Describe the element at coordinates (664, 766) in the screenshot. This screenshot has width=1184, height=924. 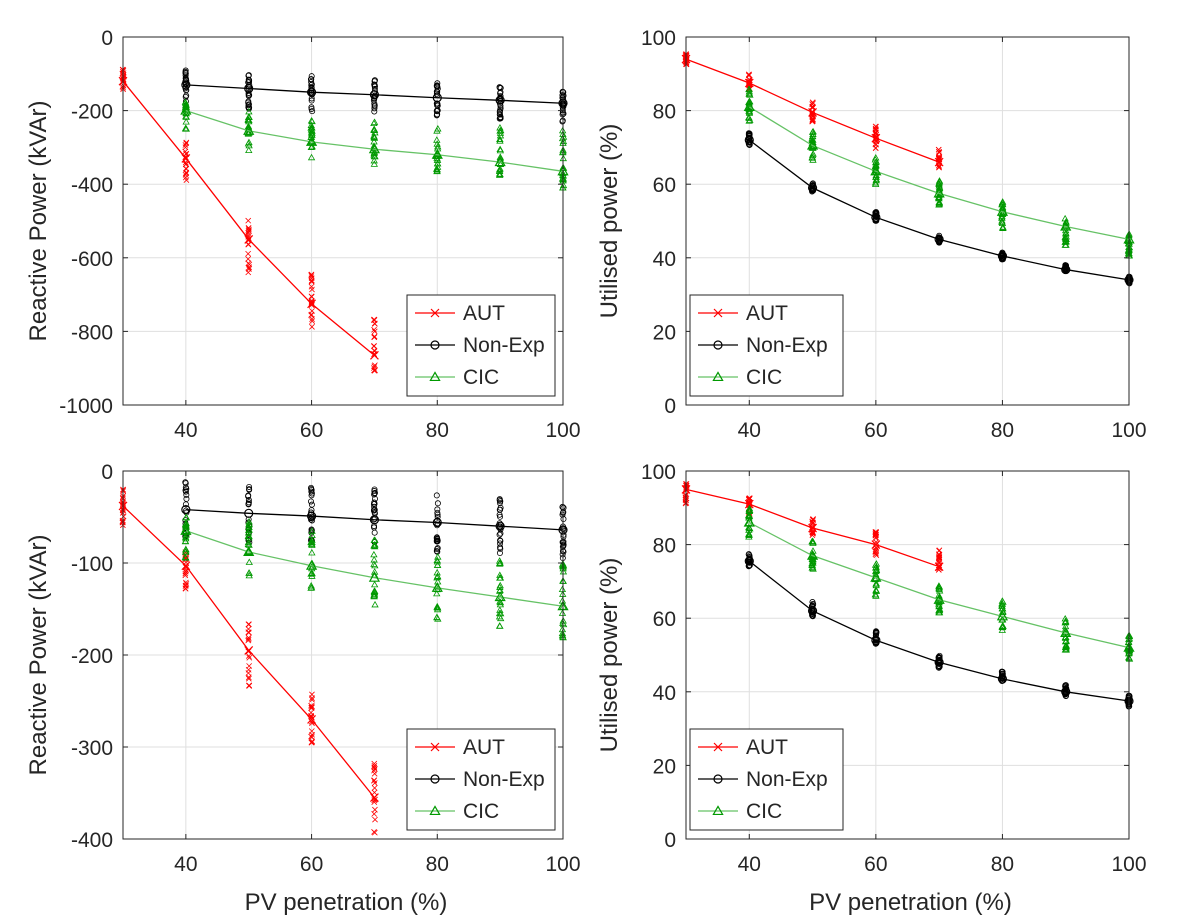
I see `y-tick-label: 20` at that location.